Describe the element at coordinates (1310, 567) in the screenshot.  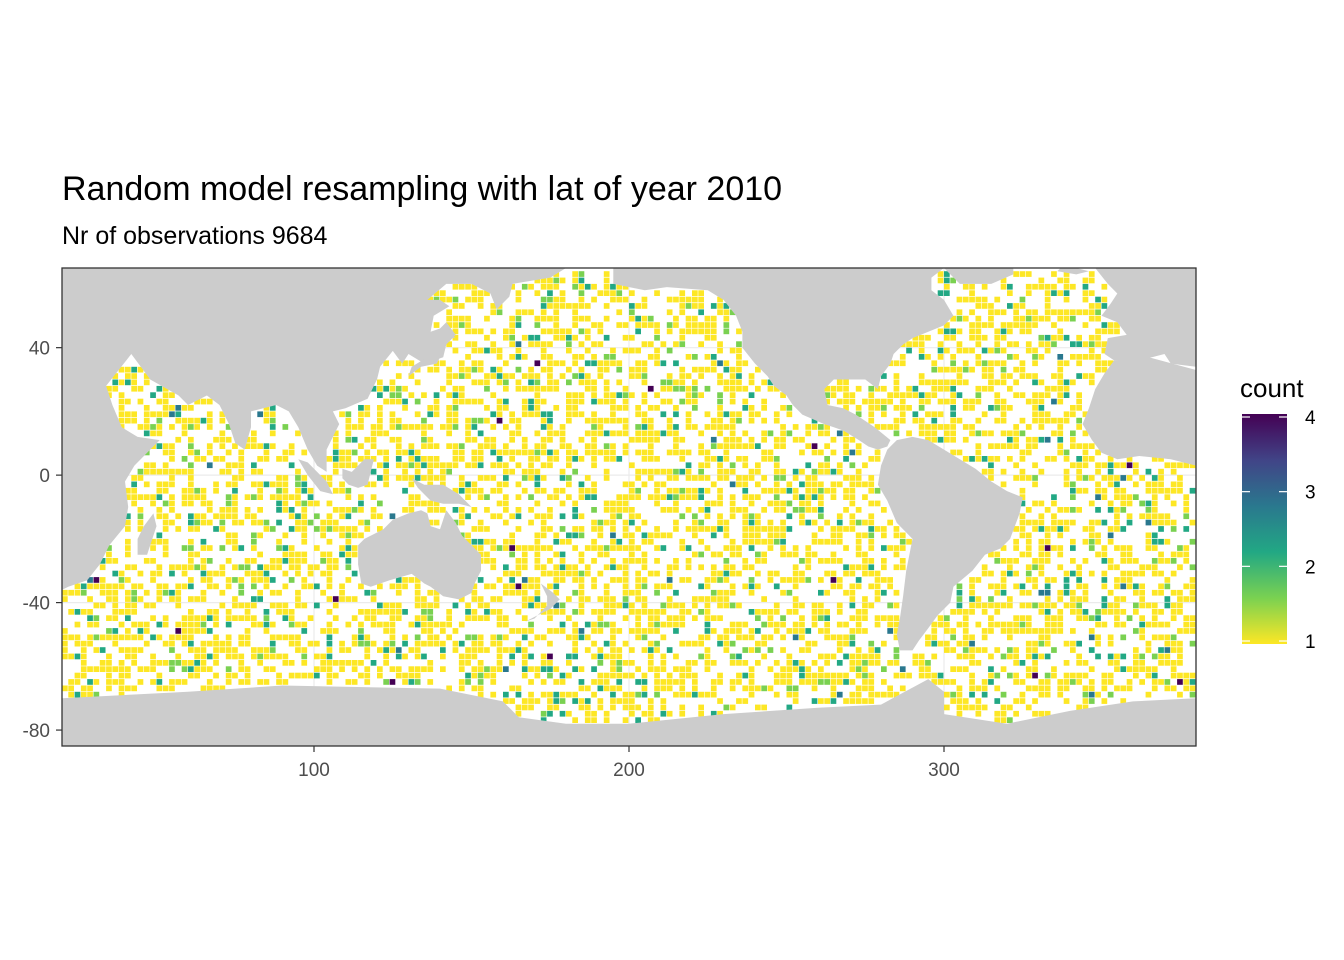
I see `legend-tick-label: 2` at that location.